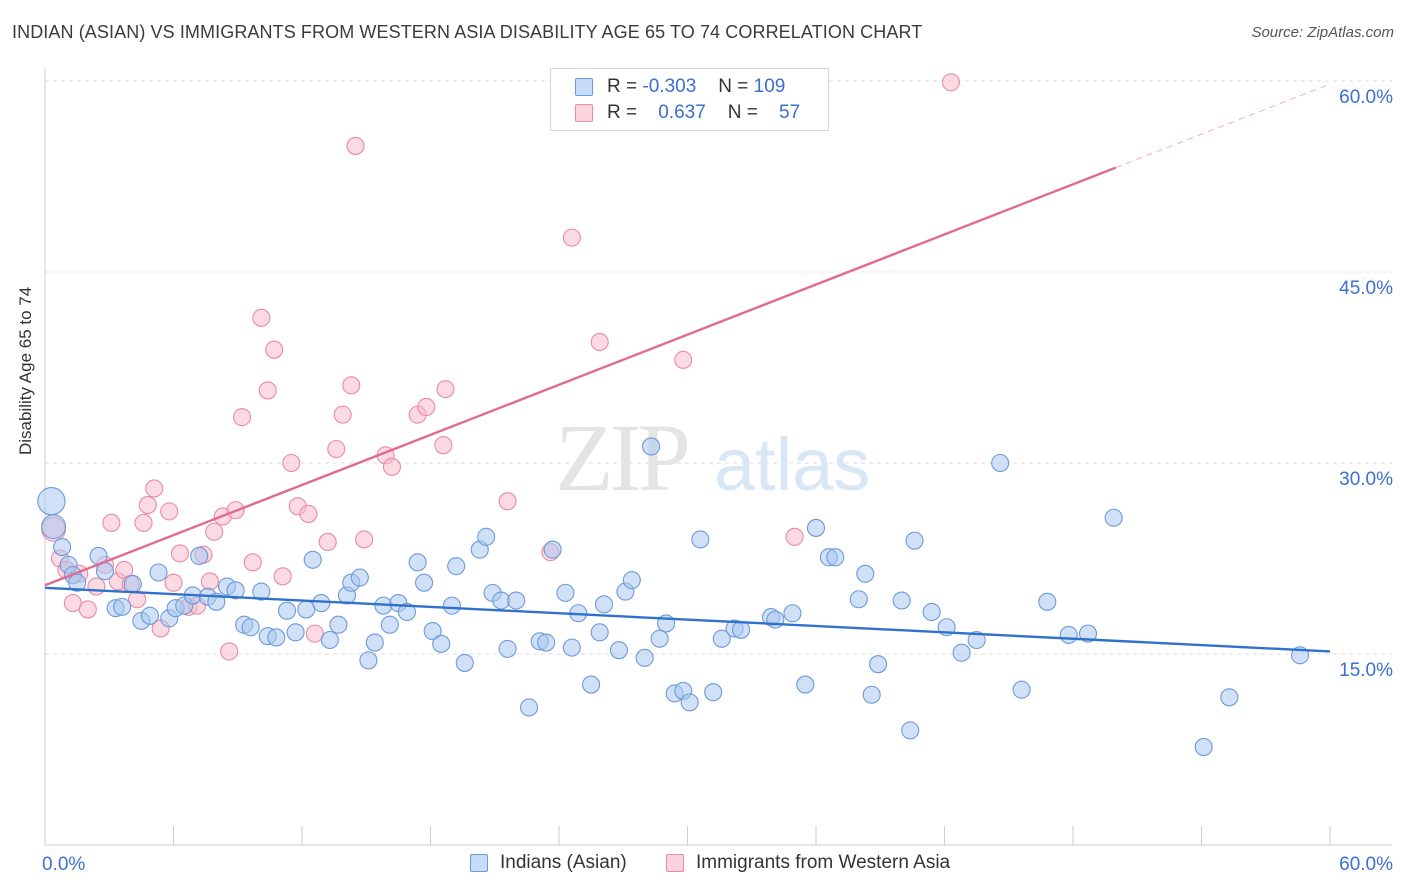 This screenshot has width=1406, height=892. What do you see at coordinates (584, 113) in the screenshot?
I see `legend-swatch-pink` at bounding box center [584, 113].